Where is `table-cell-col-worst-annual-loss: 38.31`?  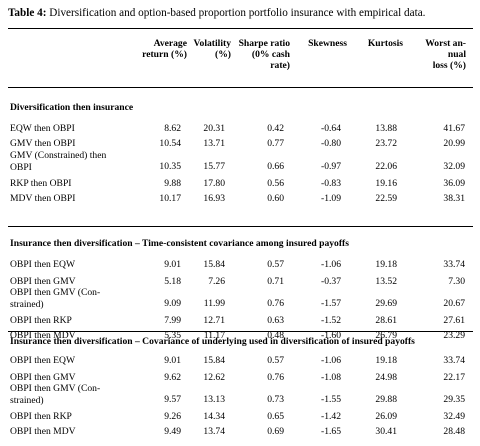 table-cell-col-worst-annual-loss: 38.31 is located at coordinates (454, 198).